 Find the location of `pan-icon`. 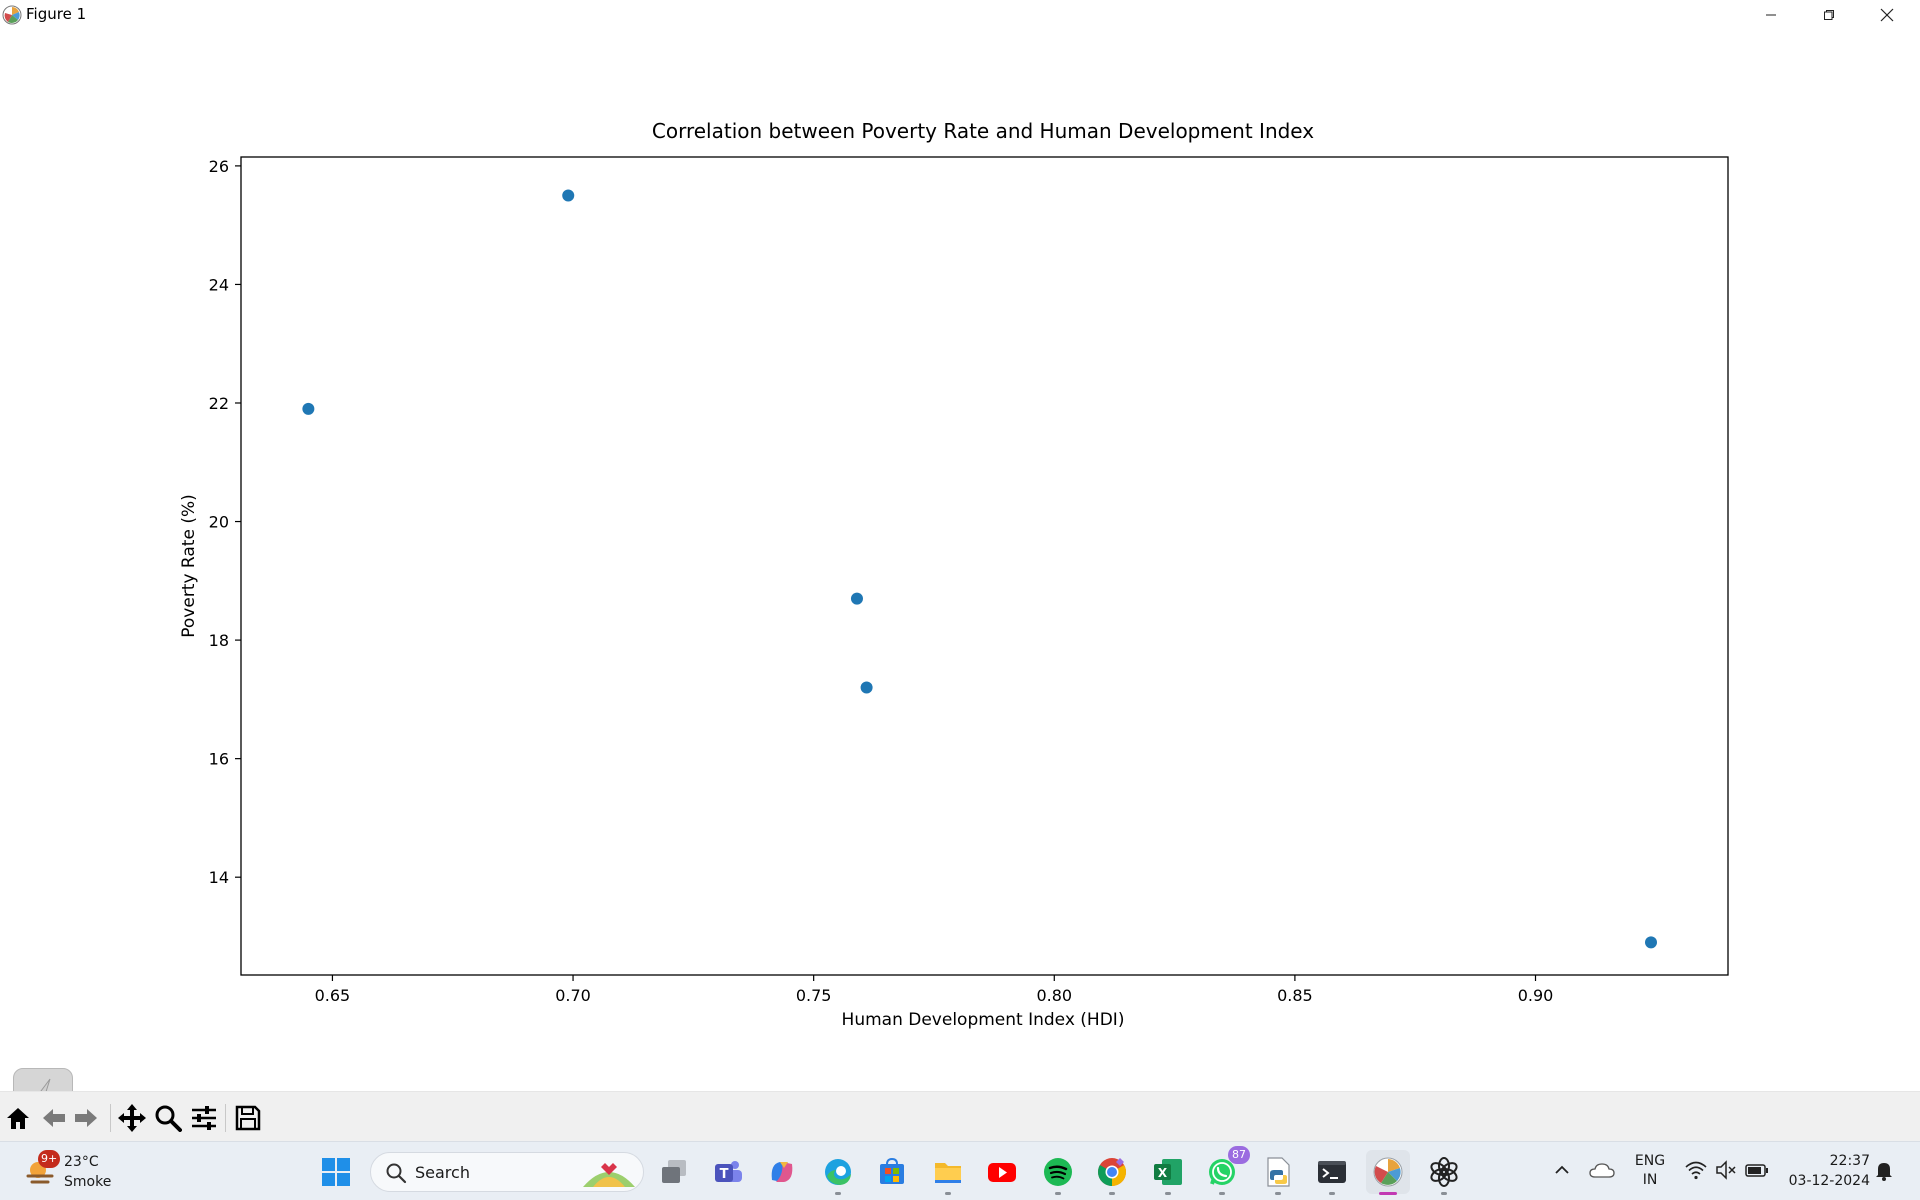

pan-icon is located at coordinates (132, 1118).